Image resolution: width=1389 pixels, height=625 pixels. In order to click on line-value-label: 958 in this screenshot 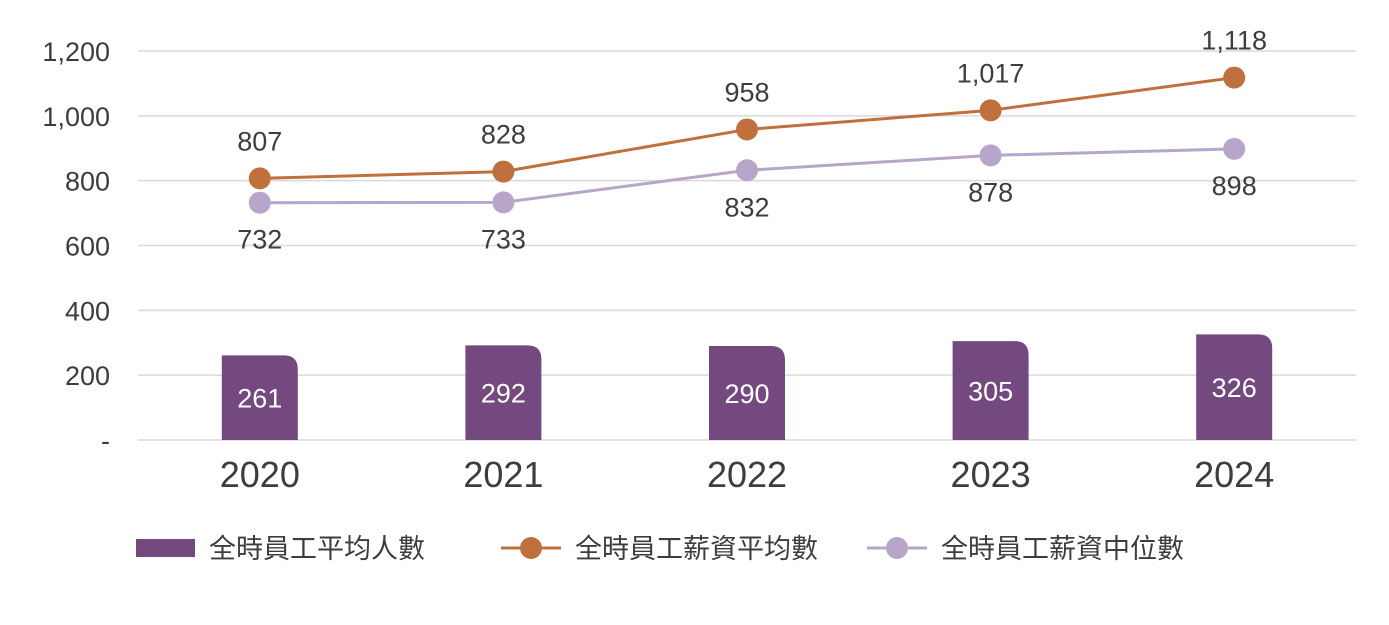, I will do `click(746, 92)`.